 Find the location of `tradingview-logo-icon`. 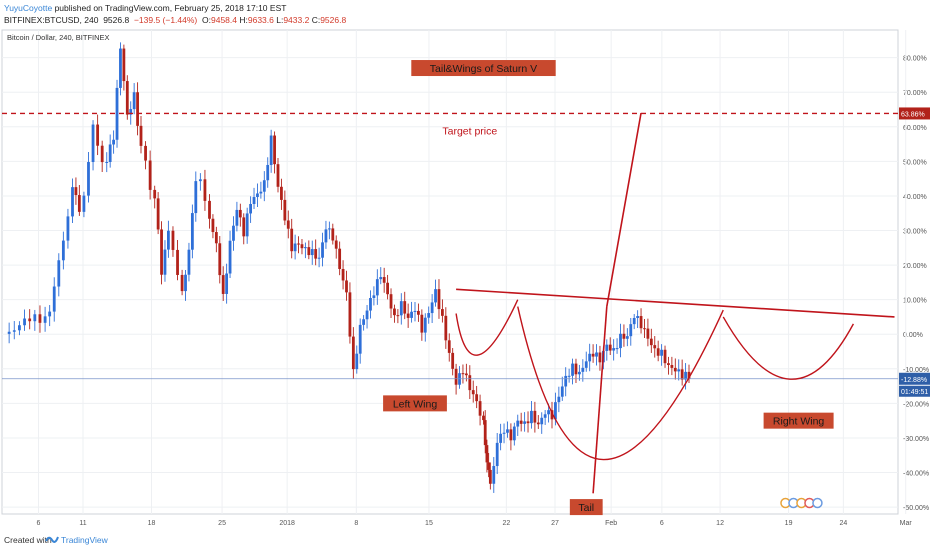

tradingview-logo-icon is located at coordinates (52, 539).